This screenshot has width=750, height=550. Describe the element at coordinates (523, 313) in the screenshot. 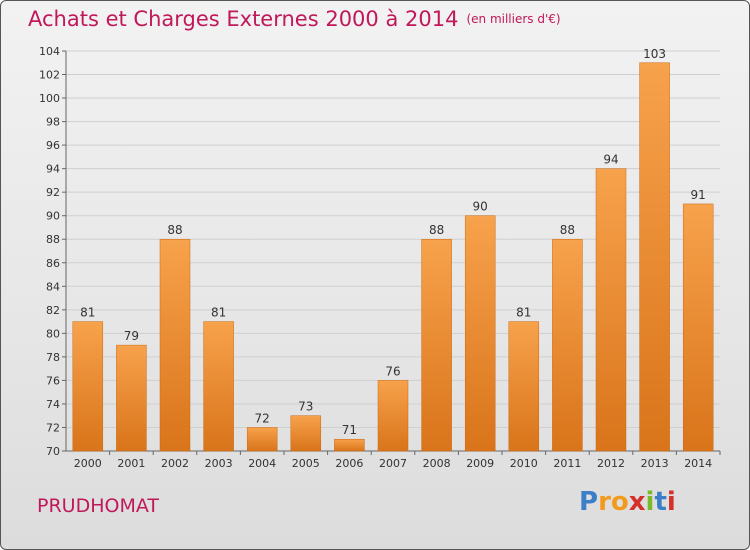

I see `value-label-2010: 81` at that location.